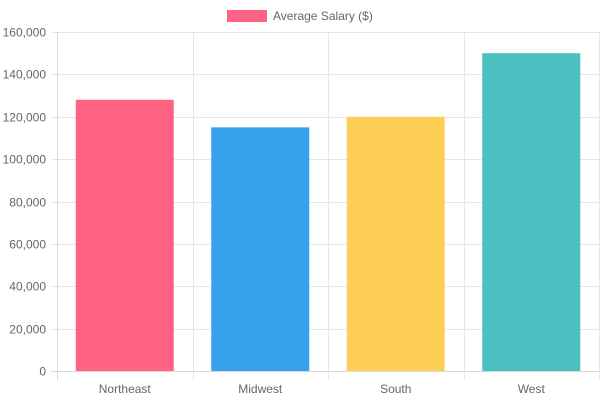 Image resolution: width=600 pixels, height=405 pixels. I want to click on chart-legend: Average Salary ($), so click(300, 16).